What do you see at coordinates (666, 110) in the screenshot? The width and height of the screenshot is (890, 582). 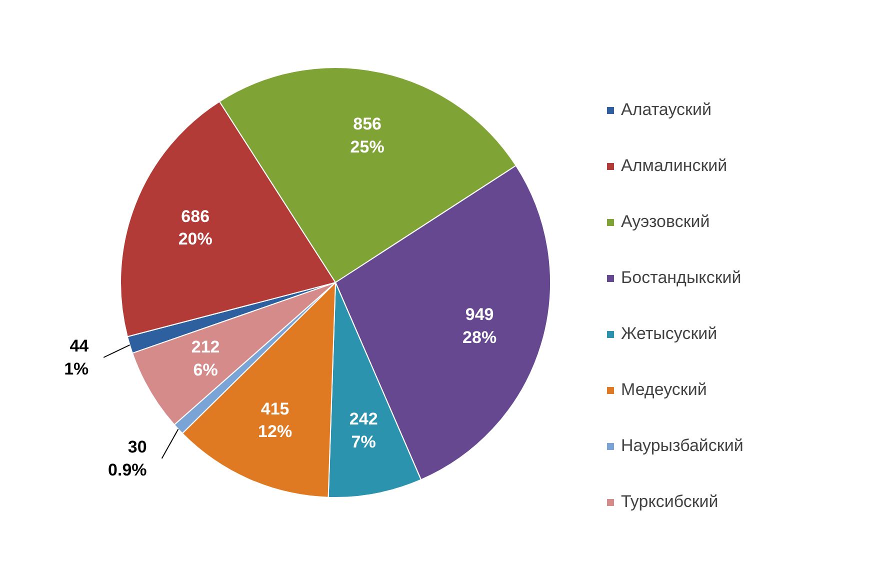 I see `legend-label: Алатауский` at bounding box center [666, 110].